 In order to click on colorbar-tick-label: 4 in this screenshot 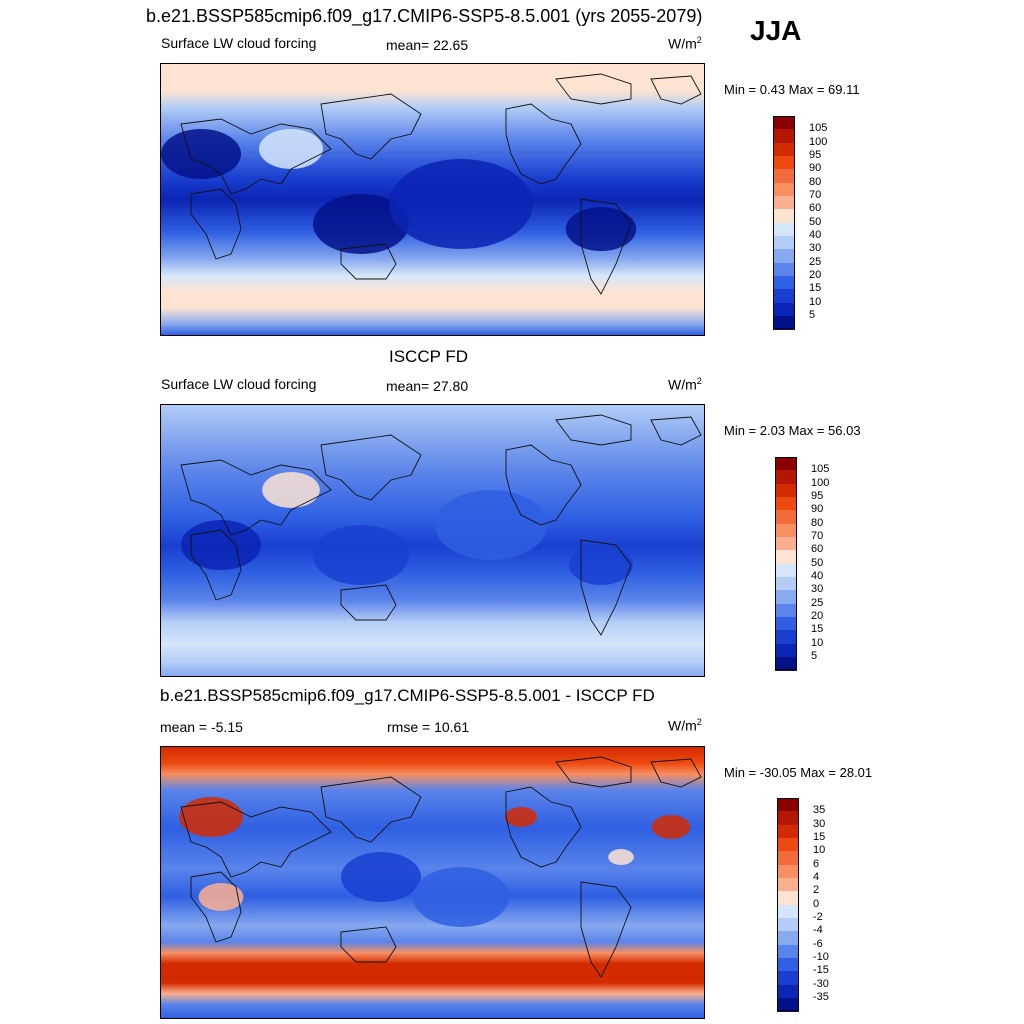, I will do `click(816, 876)`.